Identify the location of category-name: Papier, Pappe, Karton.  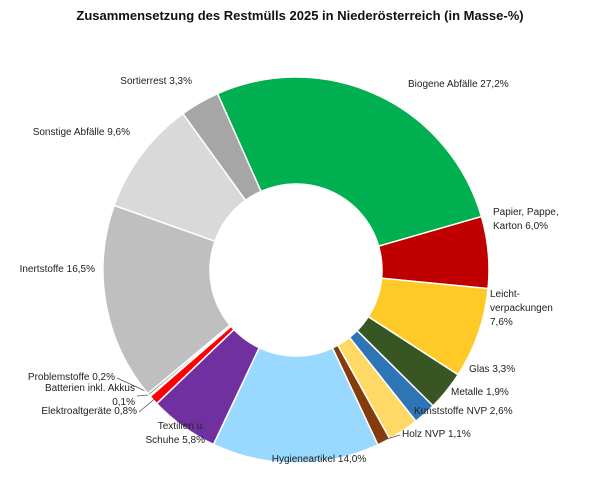
(526, 219).